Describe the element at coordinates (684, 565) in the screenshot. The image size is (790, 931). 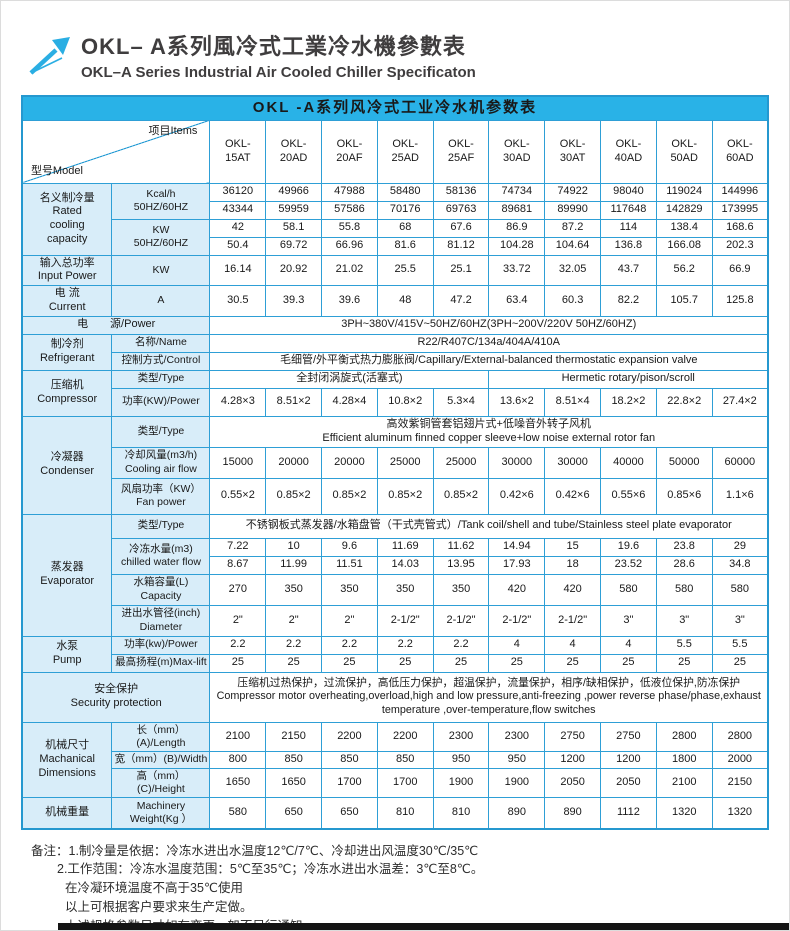
I see `value-cell: 28.6` at that location.